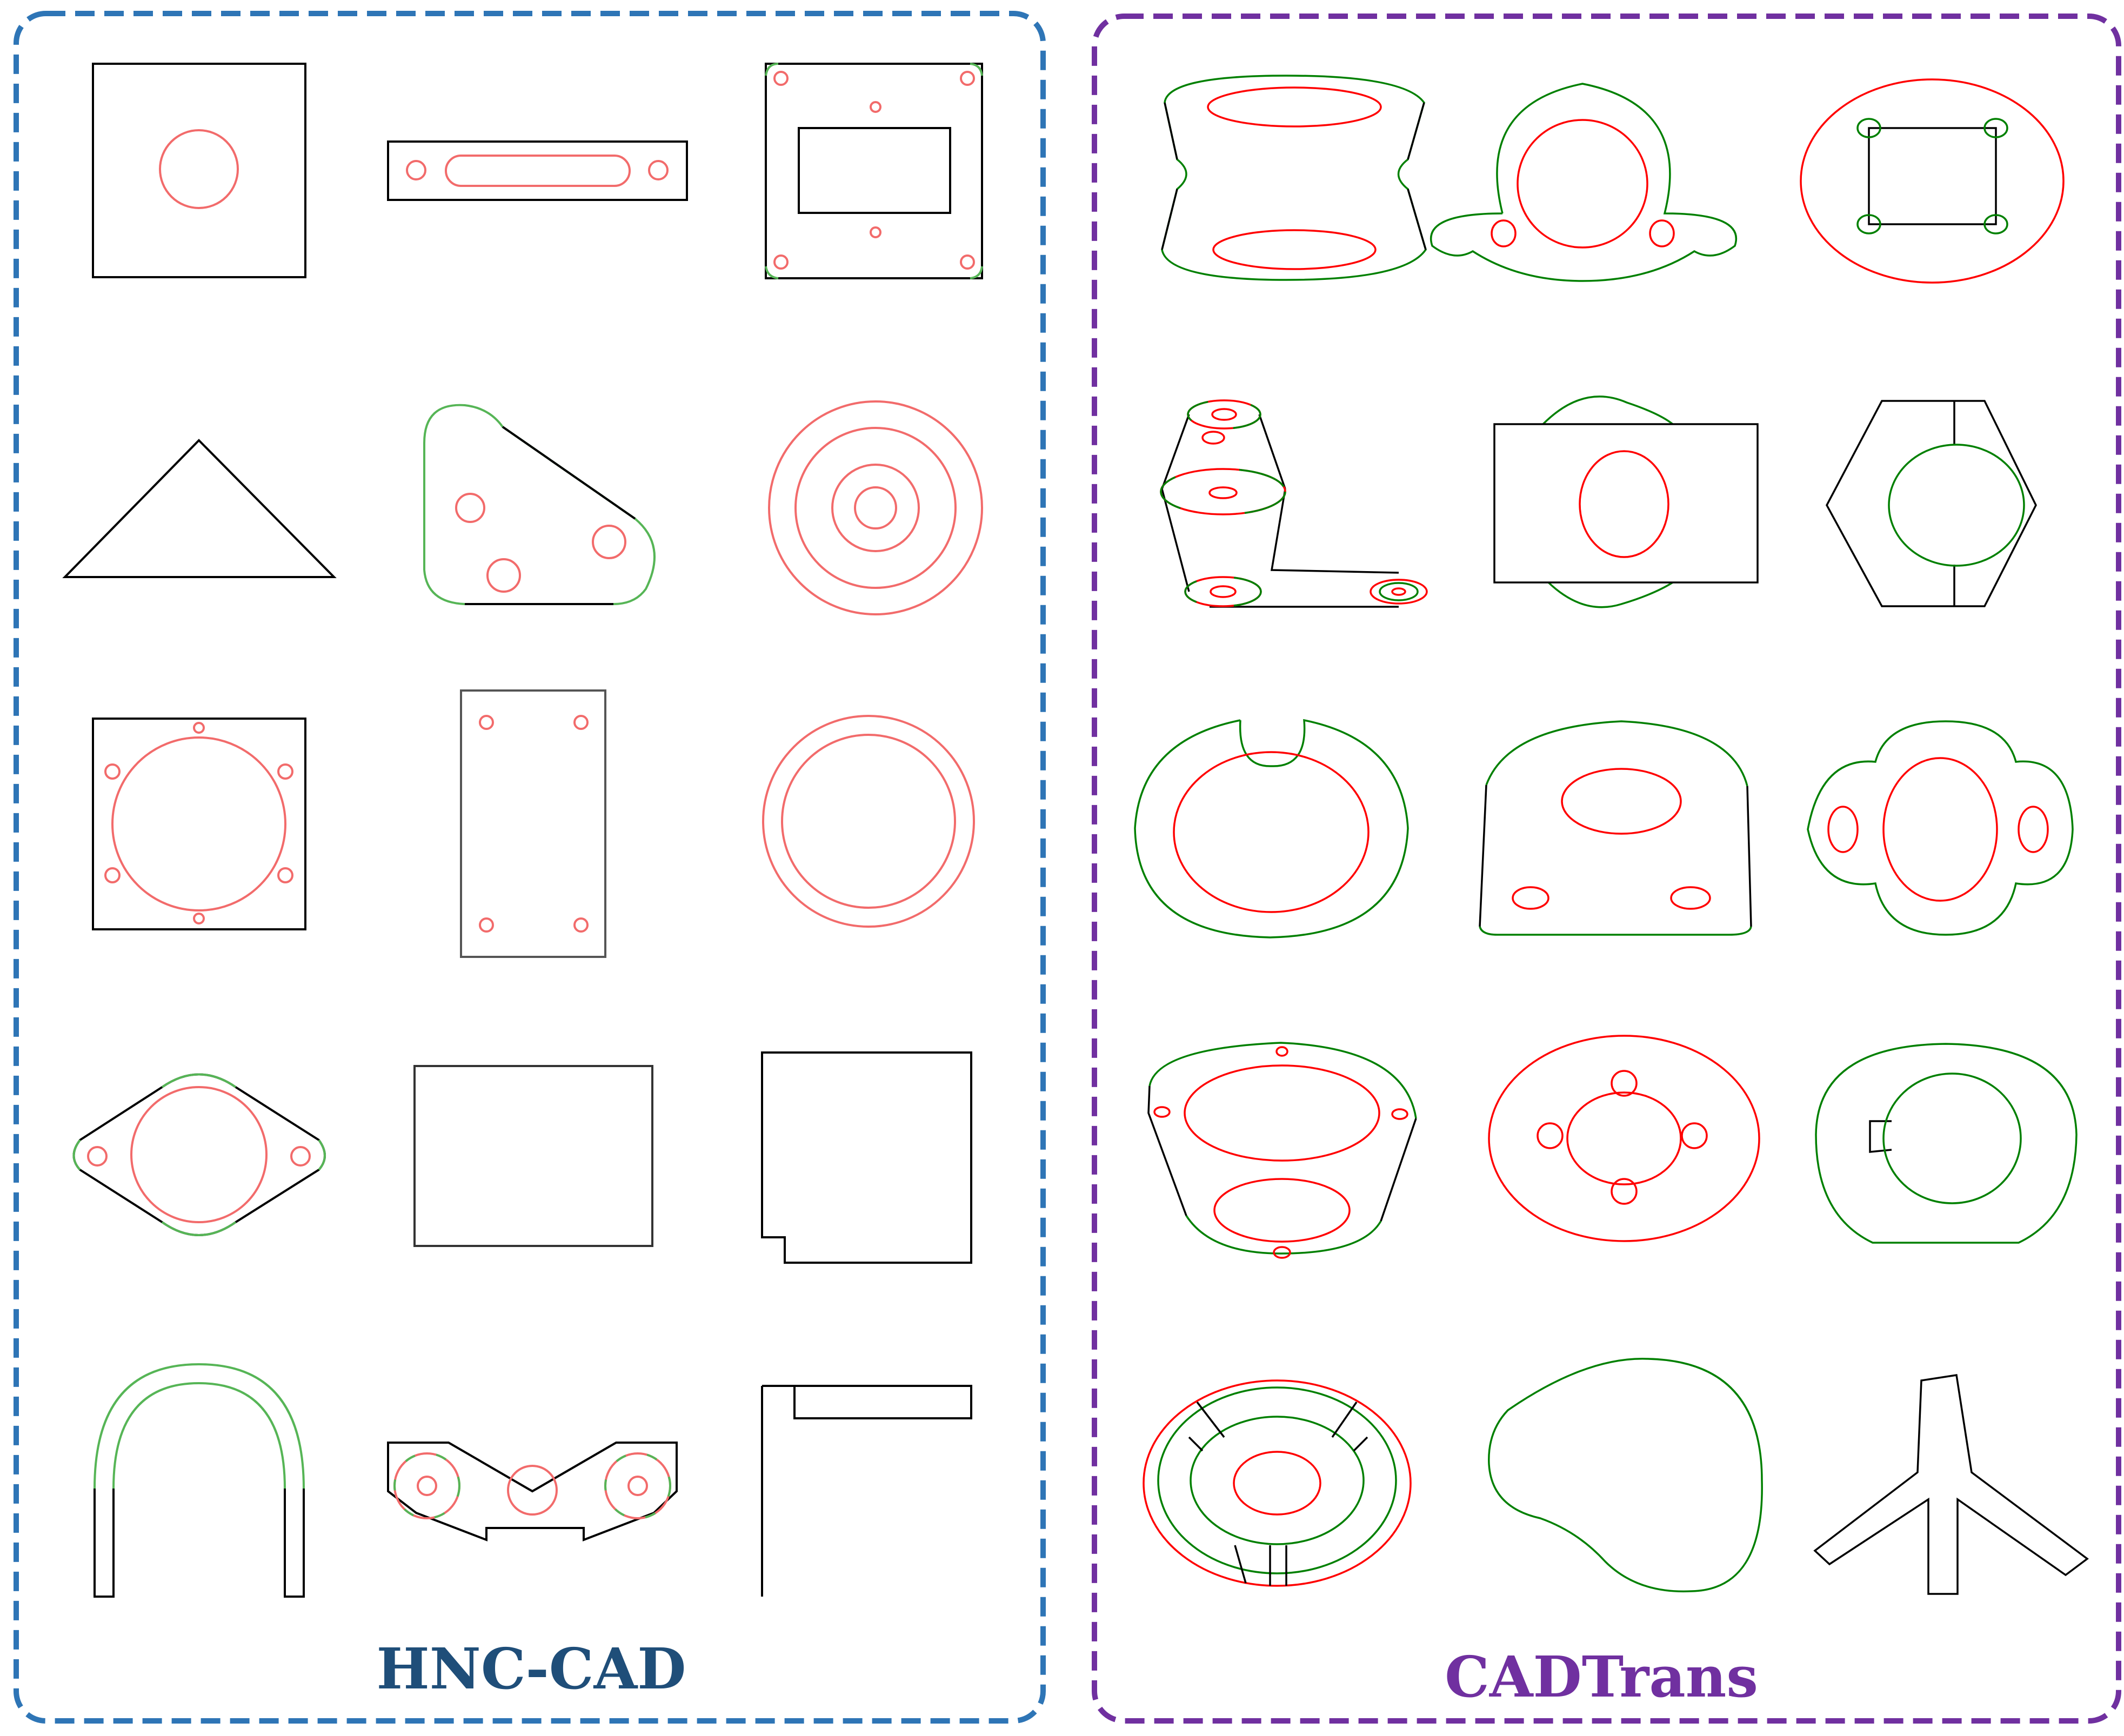  I want to click on hnc-triangle, so click(199, 509).